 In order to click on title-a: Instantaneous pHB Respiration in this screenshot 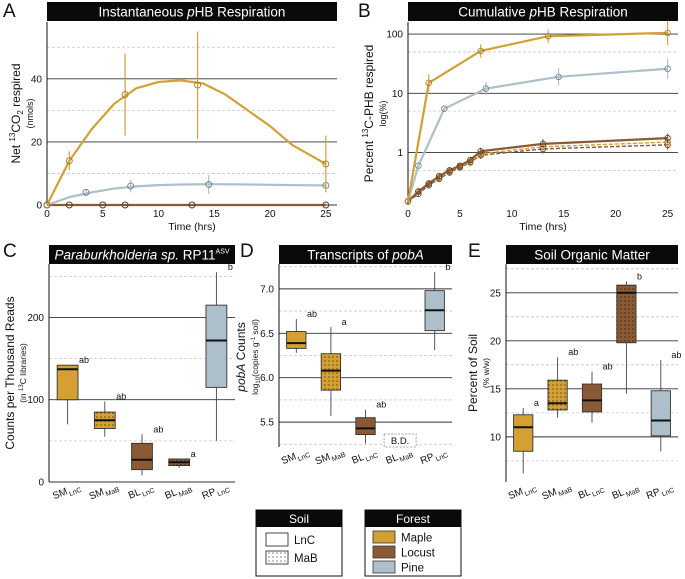, I will do `click(192, 12)`.